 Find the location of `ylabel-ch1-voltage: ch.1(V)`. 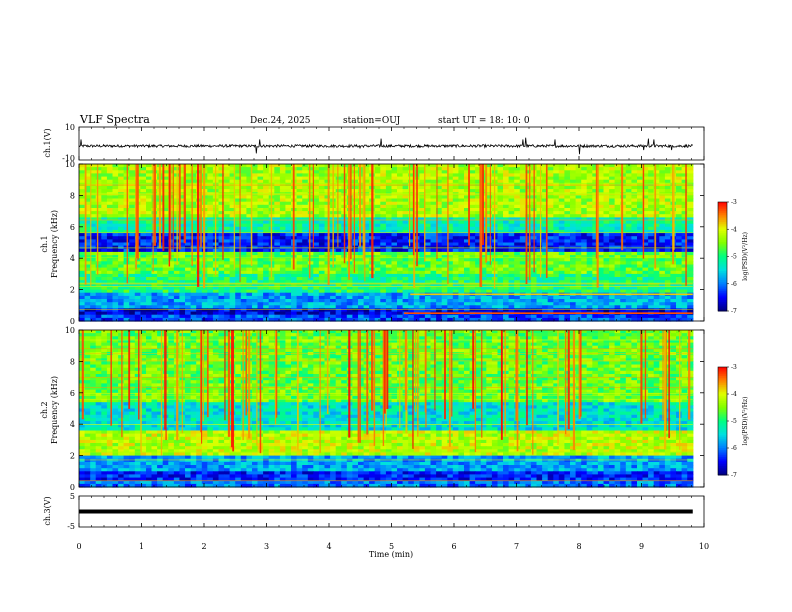

ylabel-ch1-voltage: ch.1(V) is located at coordinates (47, 142).